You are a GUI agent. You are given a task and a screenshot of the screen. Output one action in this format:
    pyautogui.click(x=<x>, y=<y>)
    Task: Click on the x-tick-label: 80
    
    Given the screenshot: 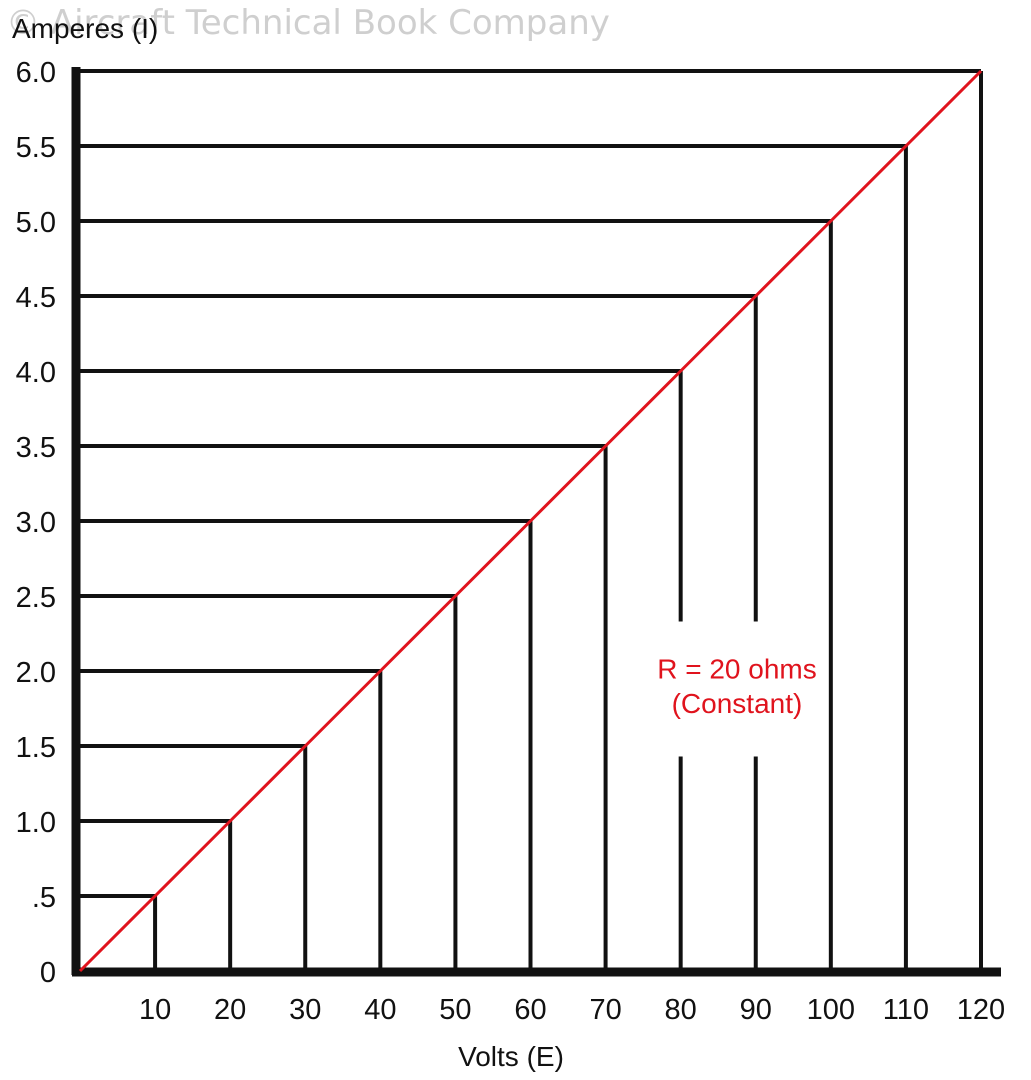 What is the action you would take?
    pyautogui.click(x=681, y=1010)
    